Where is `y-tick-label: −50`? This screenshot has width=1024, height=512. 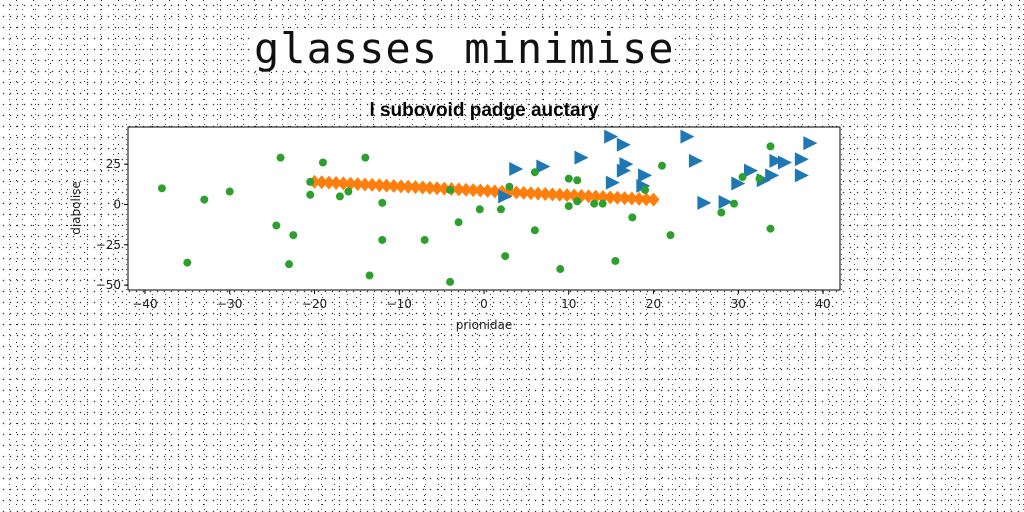 y-tick-label: −50 is located at coordinates (108, 285).